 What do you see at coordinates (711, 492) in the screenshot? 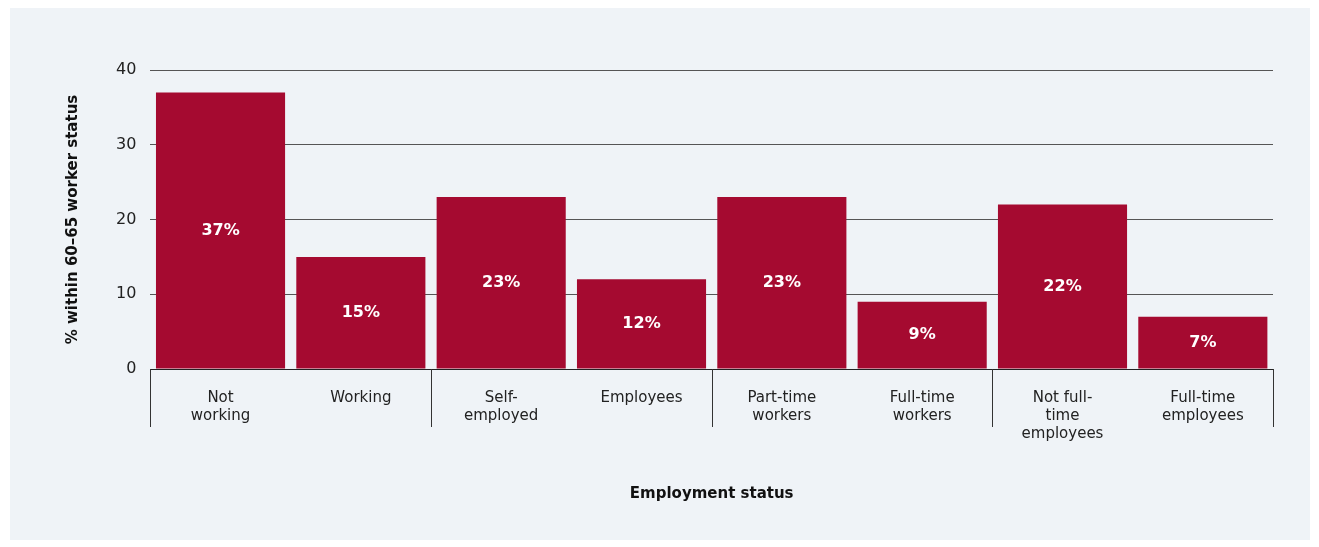
I see `x-axis-title: Employment status` at bounding box center [711, 492].